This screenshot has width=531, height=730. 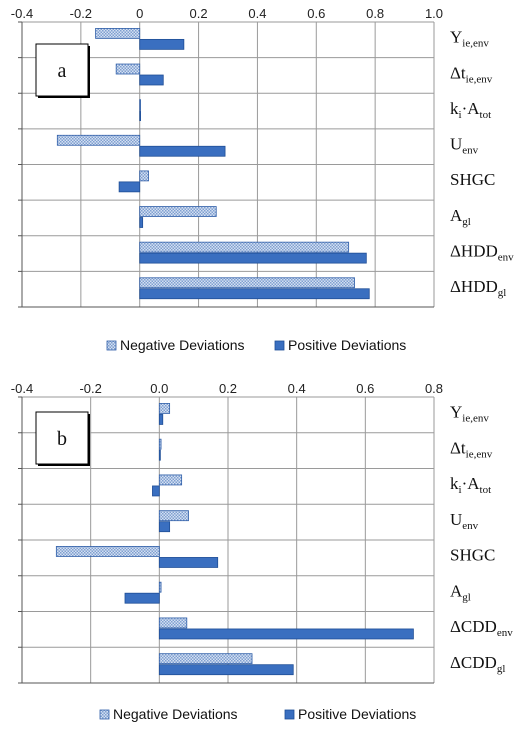 I want to click on panel-label: a, so click(x=62, y=71).